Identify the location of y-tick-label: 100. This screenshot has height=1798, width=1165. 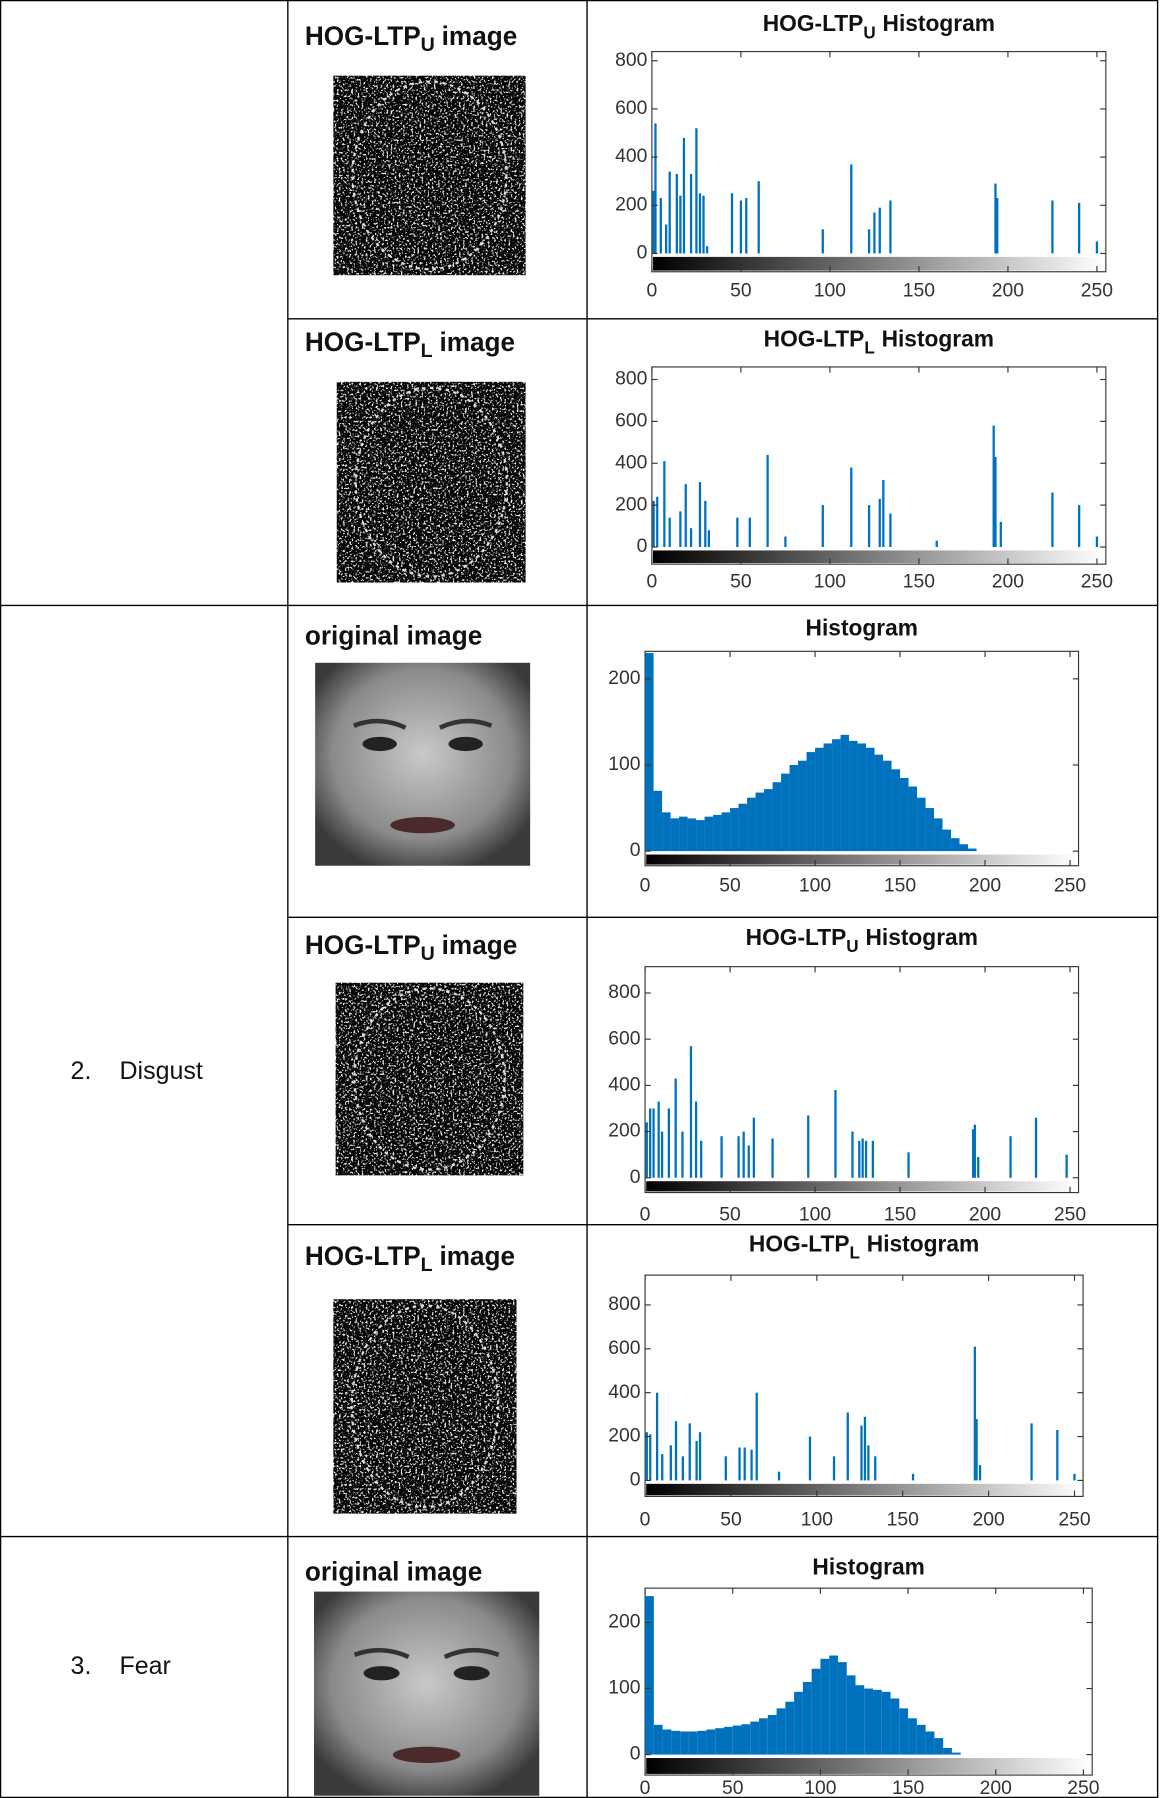
(624, 764).